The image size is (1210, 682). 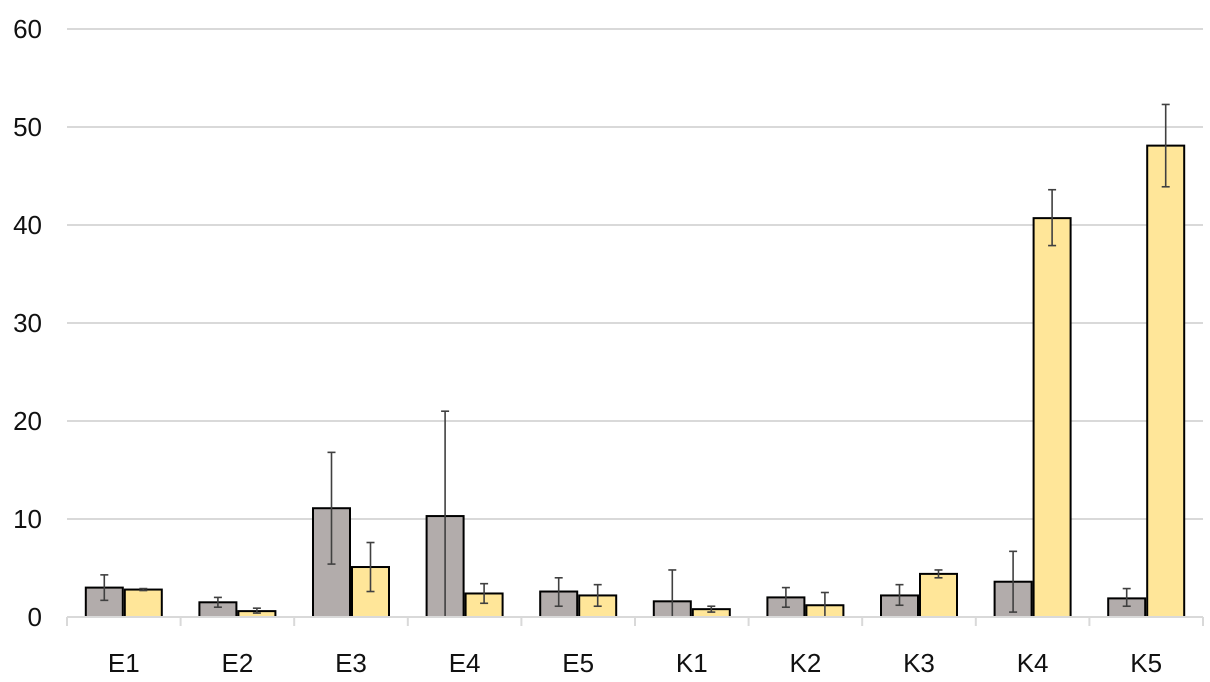 I want to click on x-category-label: E2, so click(x=237, y=663).